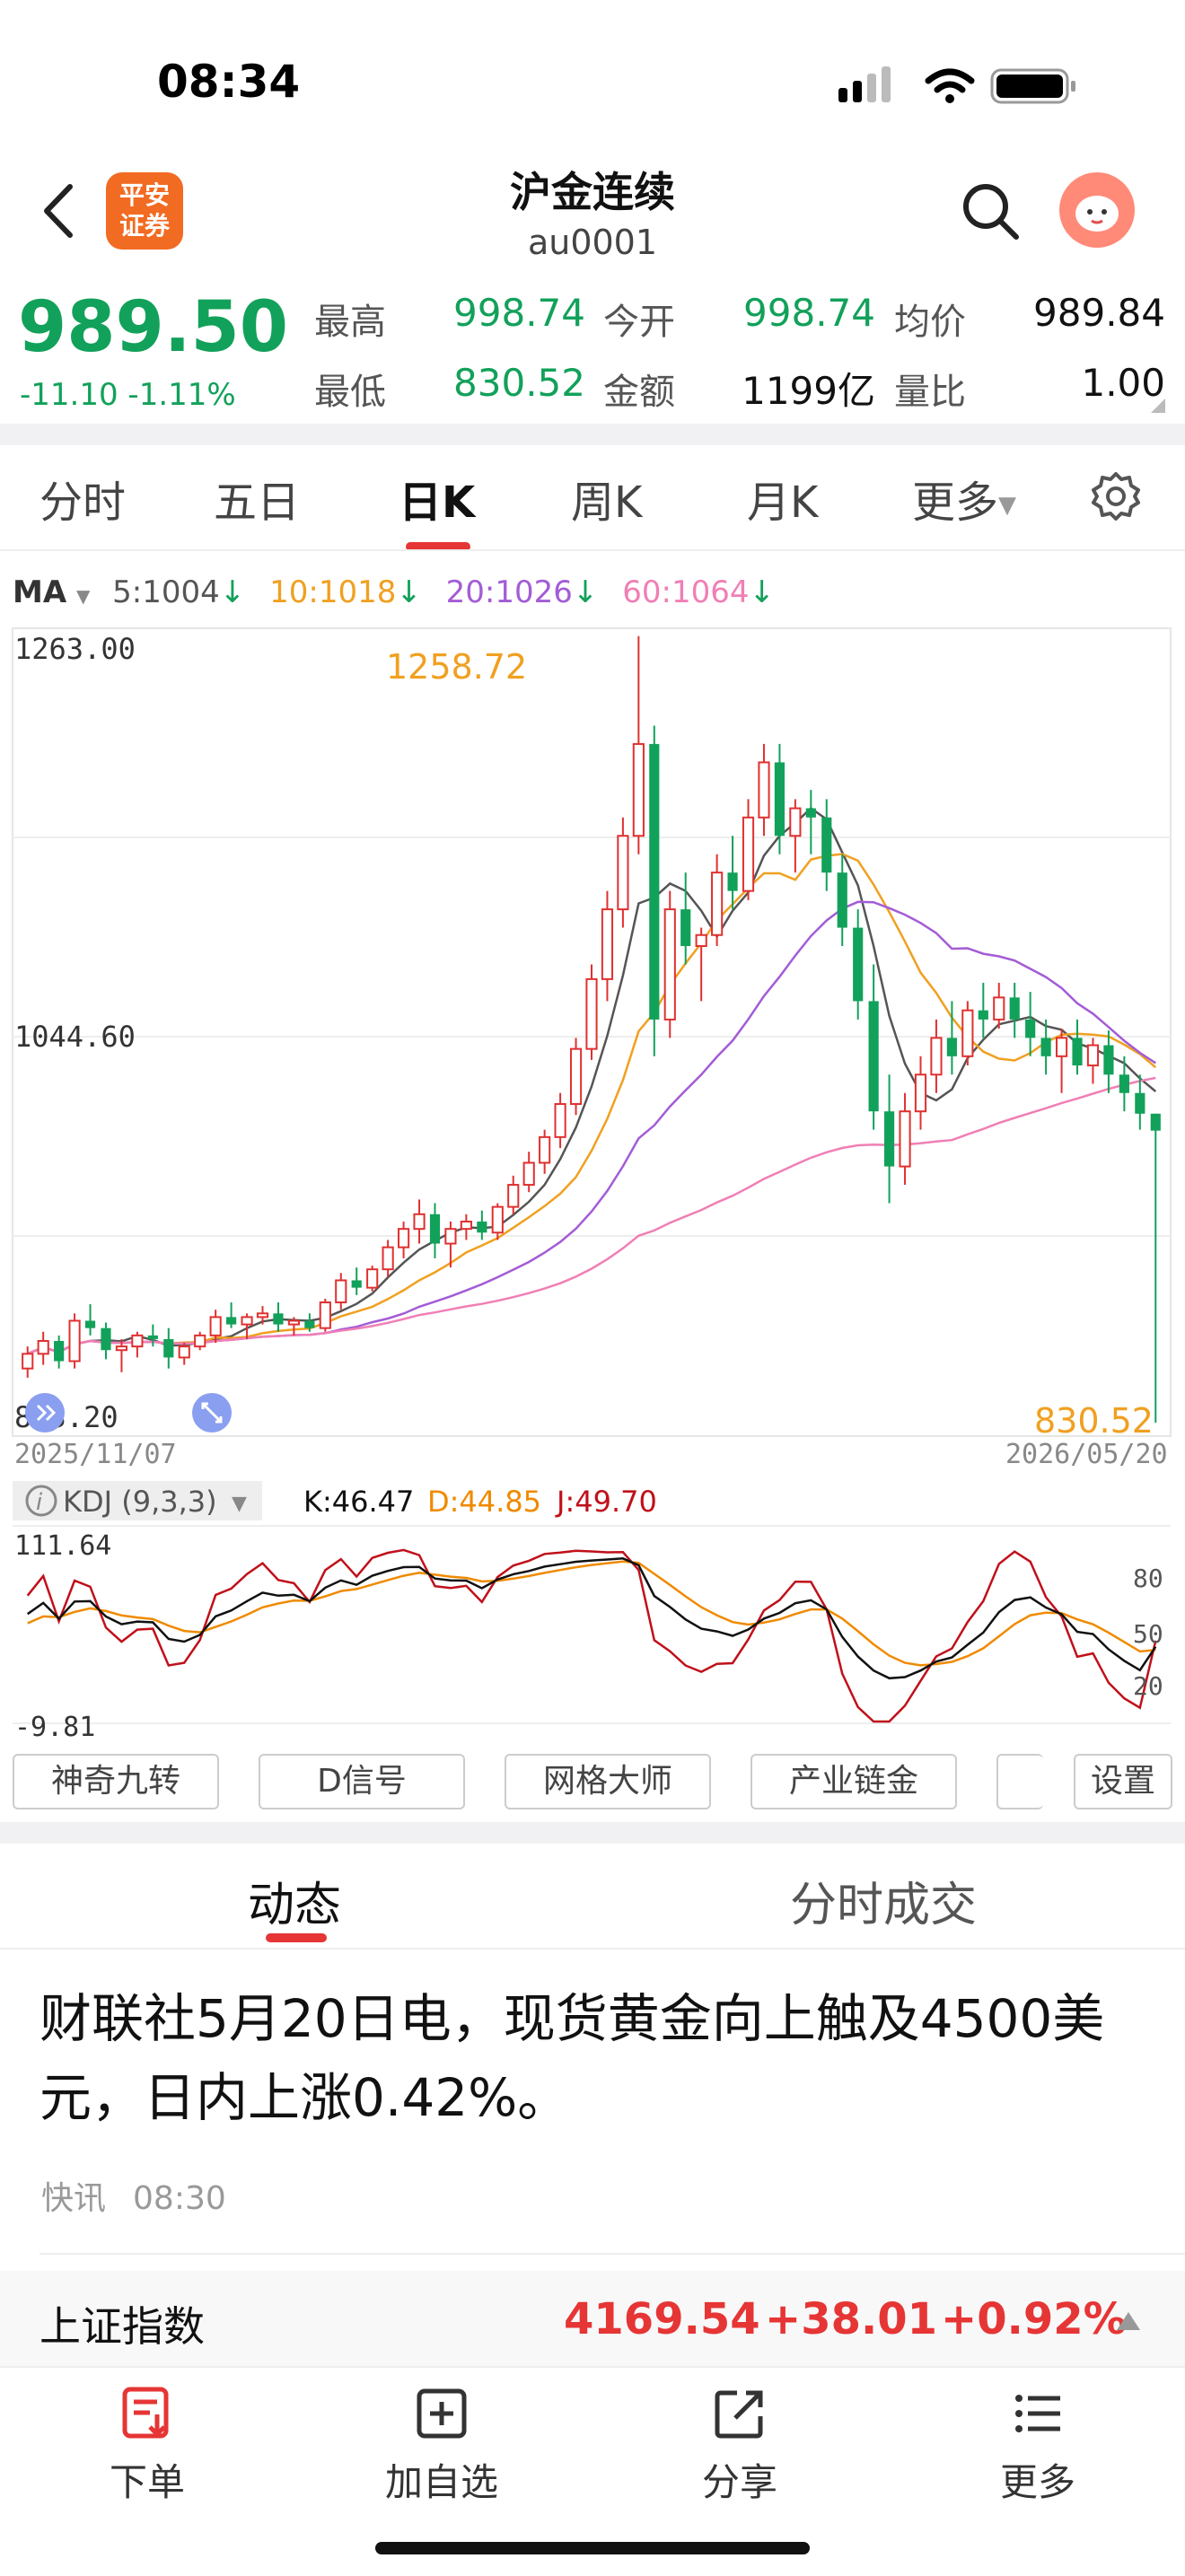 This screenshot has width=1185, height=2576. What do you see at coordinates (990, 211) in the screenshot?
I see `search-icon` at bounding box center [990, 211].